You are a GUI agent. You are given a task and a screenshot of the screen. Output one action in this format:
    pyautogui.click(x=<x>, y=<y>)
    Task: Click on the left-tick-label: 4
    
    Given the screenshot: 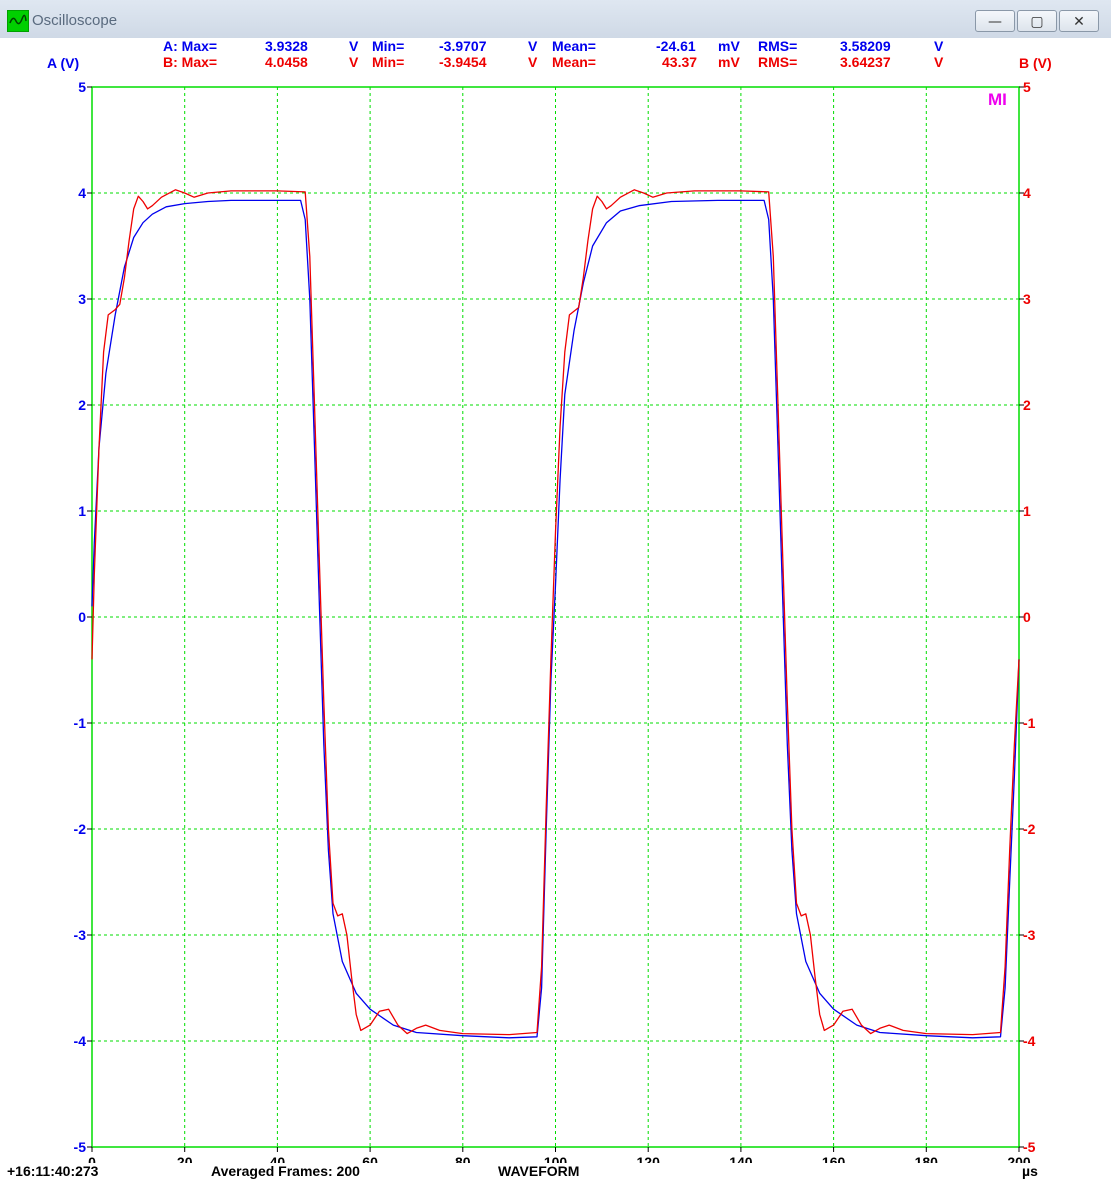 What is the action you would take?
    pyautogui.click(x=82, y=193)
    